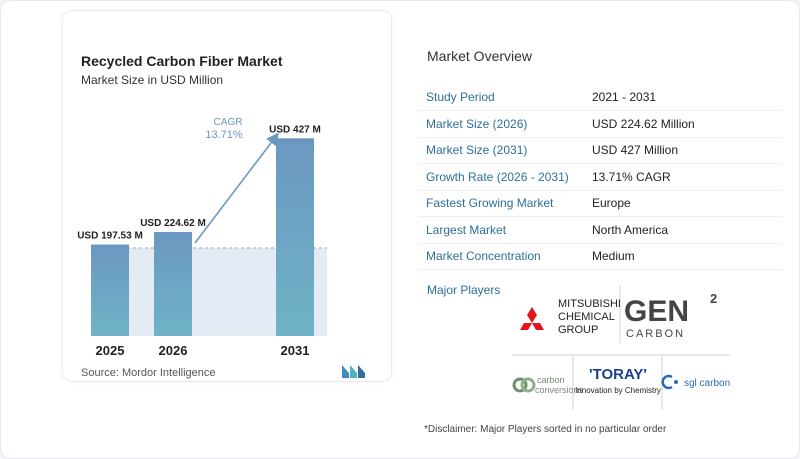 The width and height of the screenshot is (800, 459). What do you see at coordinates (707, 383) in the screenshot?
I see `sgl-text: sgl carbon` at bounding box center [707, 383].